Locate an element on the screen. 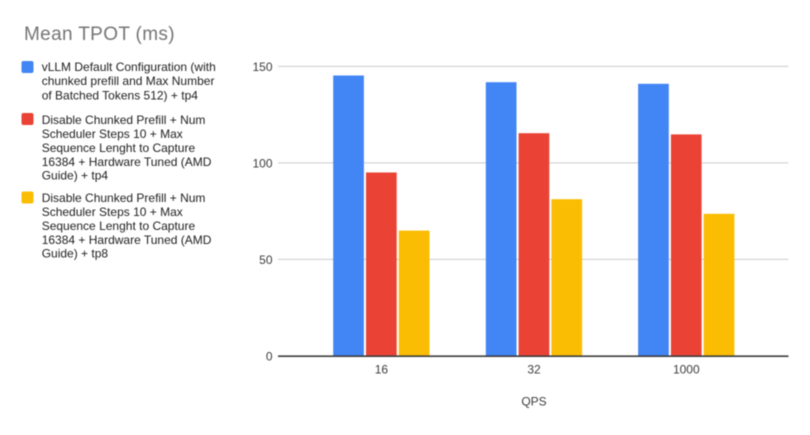 This screenshot has height=435, width=810. svg-text: Mean TPOT (ms) is located at coordinates (99, 34).